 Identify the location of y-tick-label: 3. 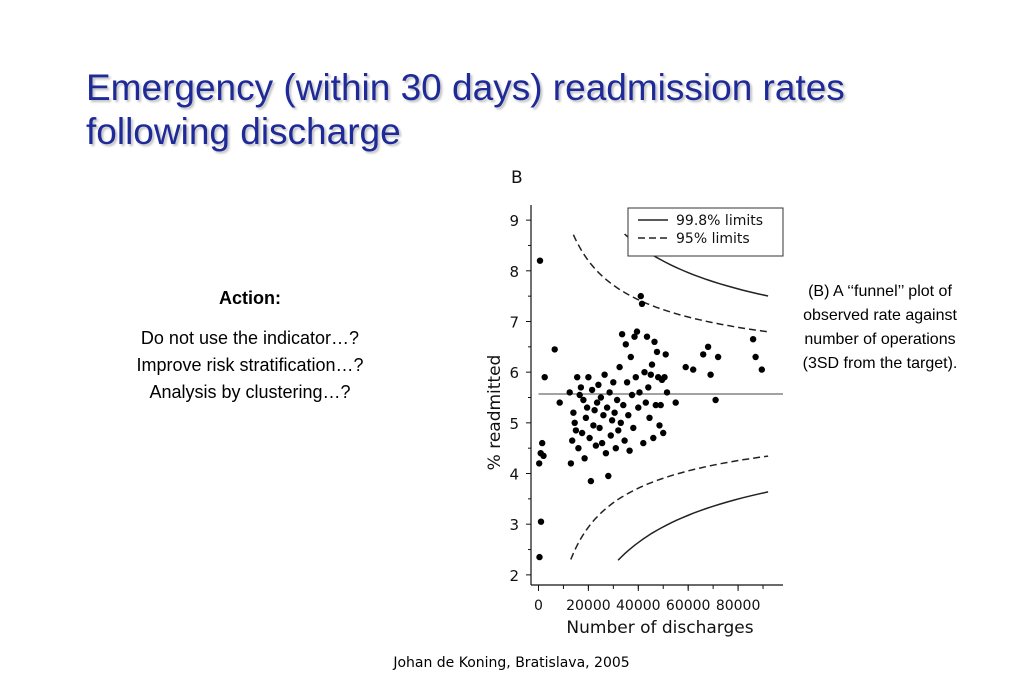
(514, 525).